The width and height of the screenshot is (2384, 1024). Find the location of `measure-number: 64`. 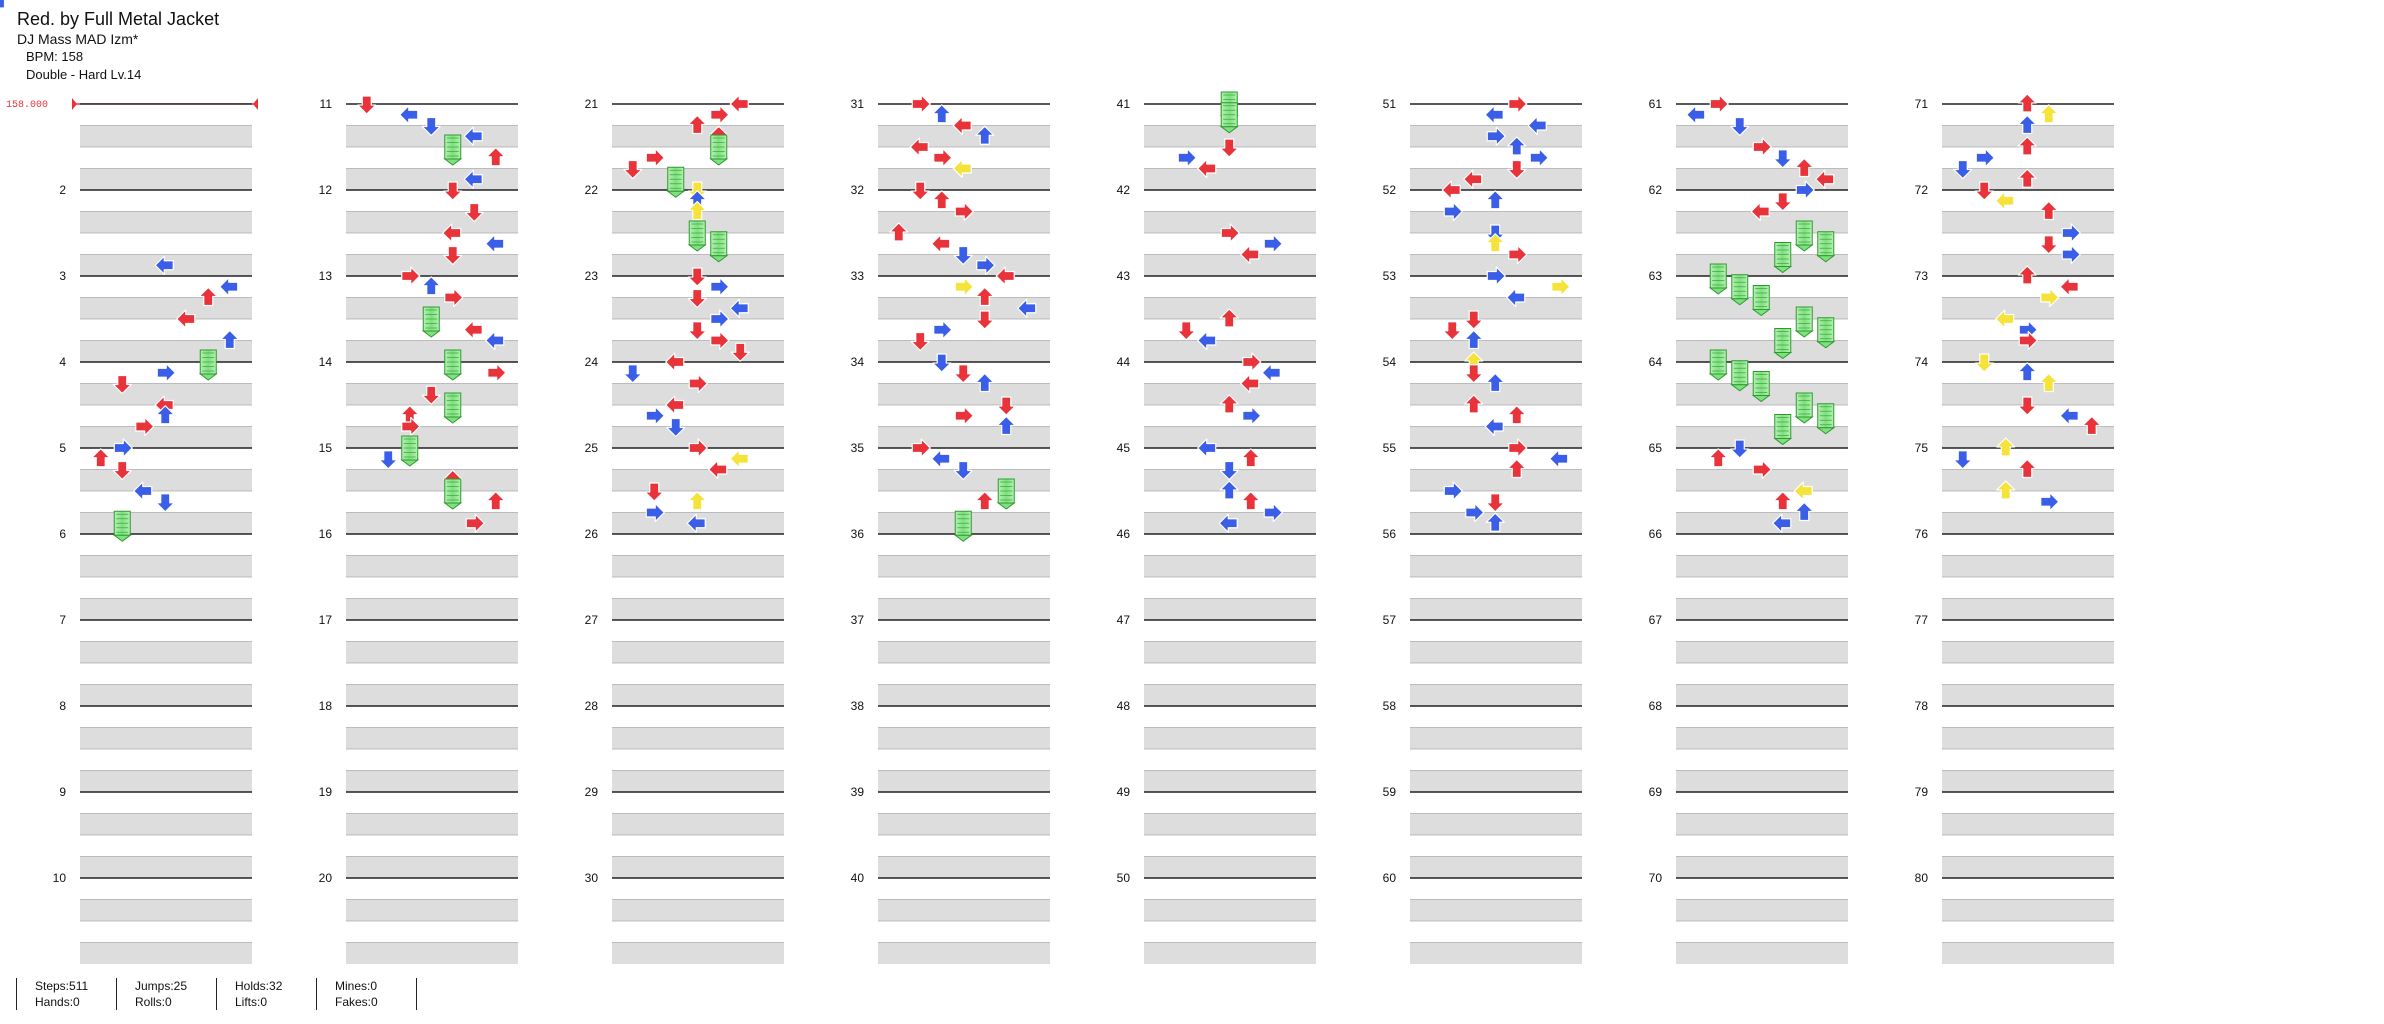

measure-number: 64 is located at coordinates (1656, 362).